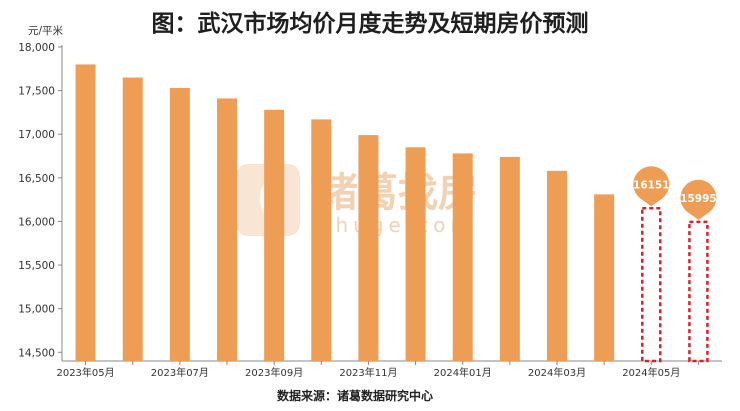 The width and height of the screenshot is (740, 411). I want to click on forecast-value-label: 15995, so click(698, 199).